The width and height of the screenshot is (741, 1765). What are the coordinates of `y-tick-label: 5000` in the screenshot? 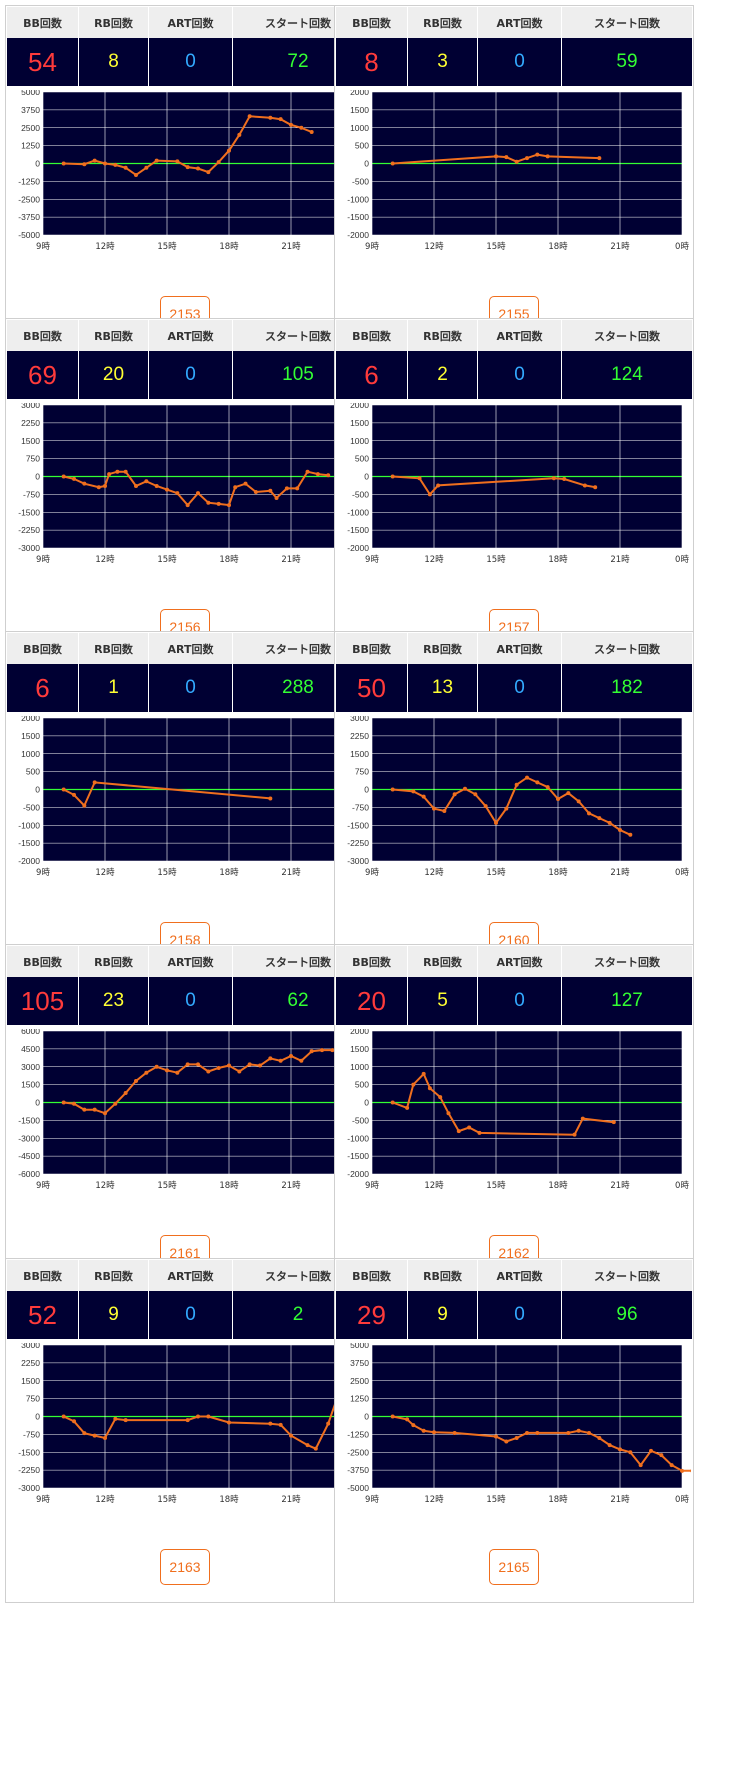 It's located at (359, 1346).